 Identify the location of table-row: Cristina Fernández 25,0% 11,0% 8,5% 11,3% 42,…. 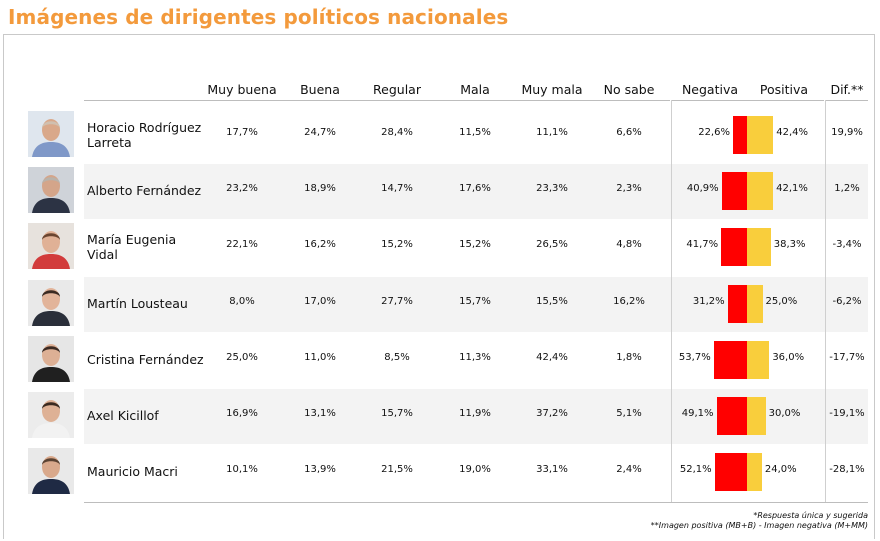
(440, 359).